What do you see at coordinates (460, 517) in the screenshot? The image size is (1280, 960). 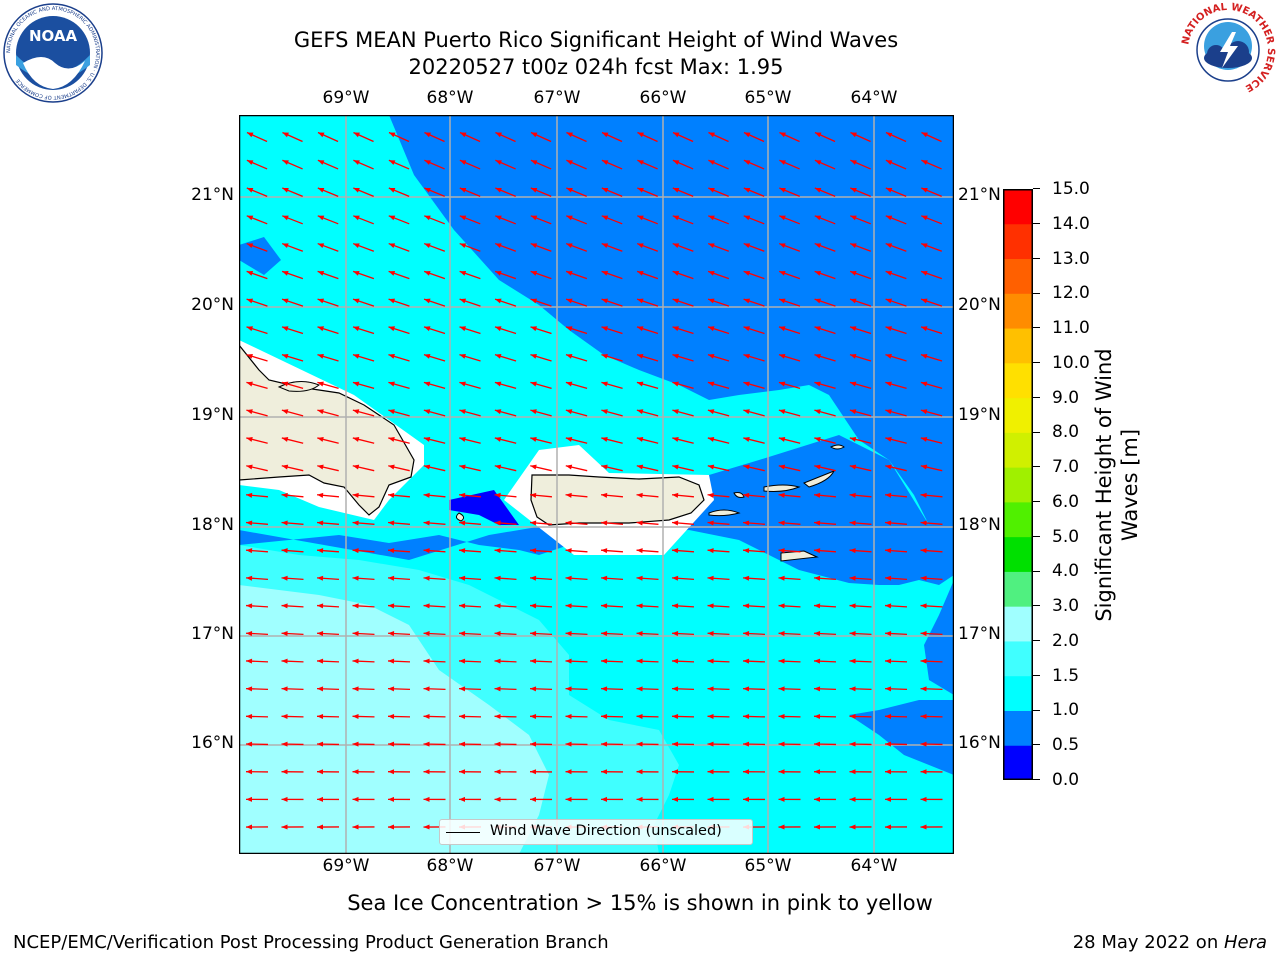 I see `land-mona` at bounding box center [460, 517].